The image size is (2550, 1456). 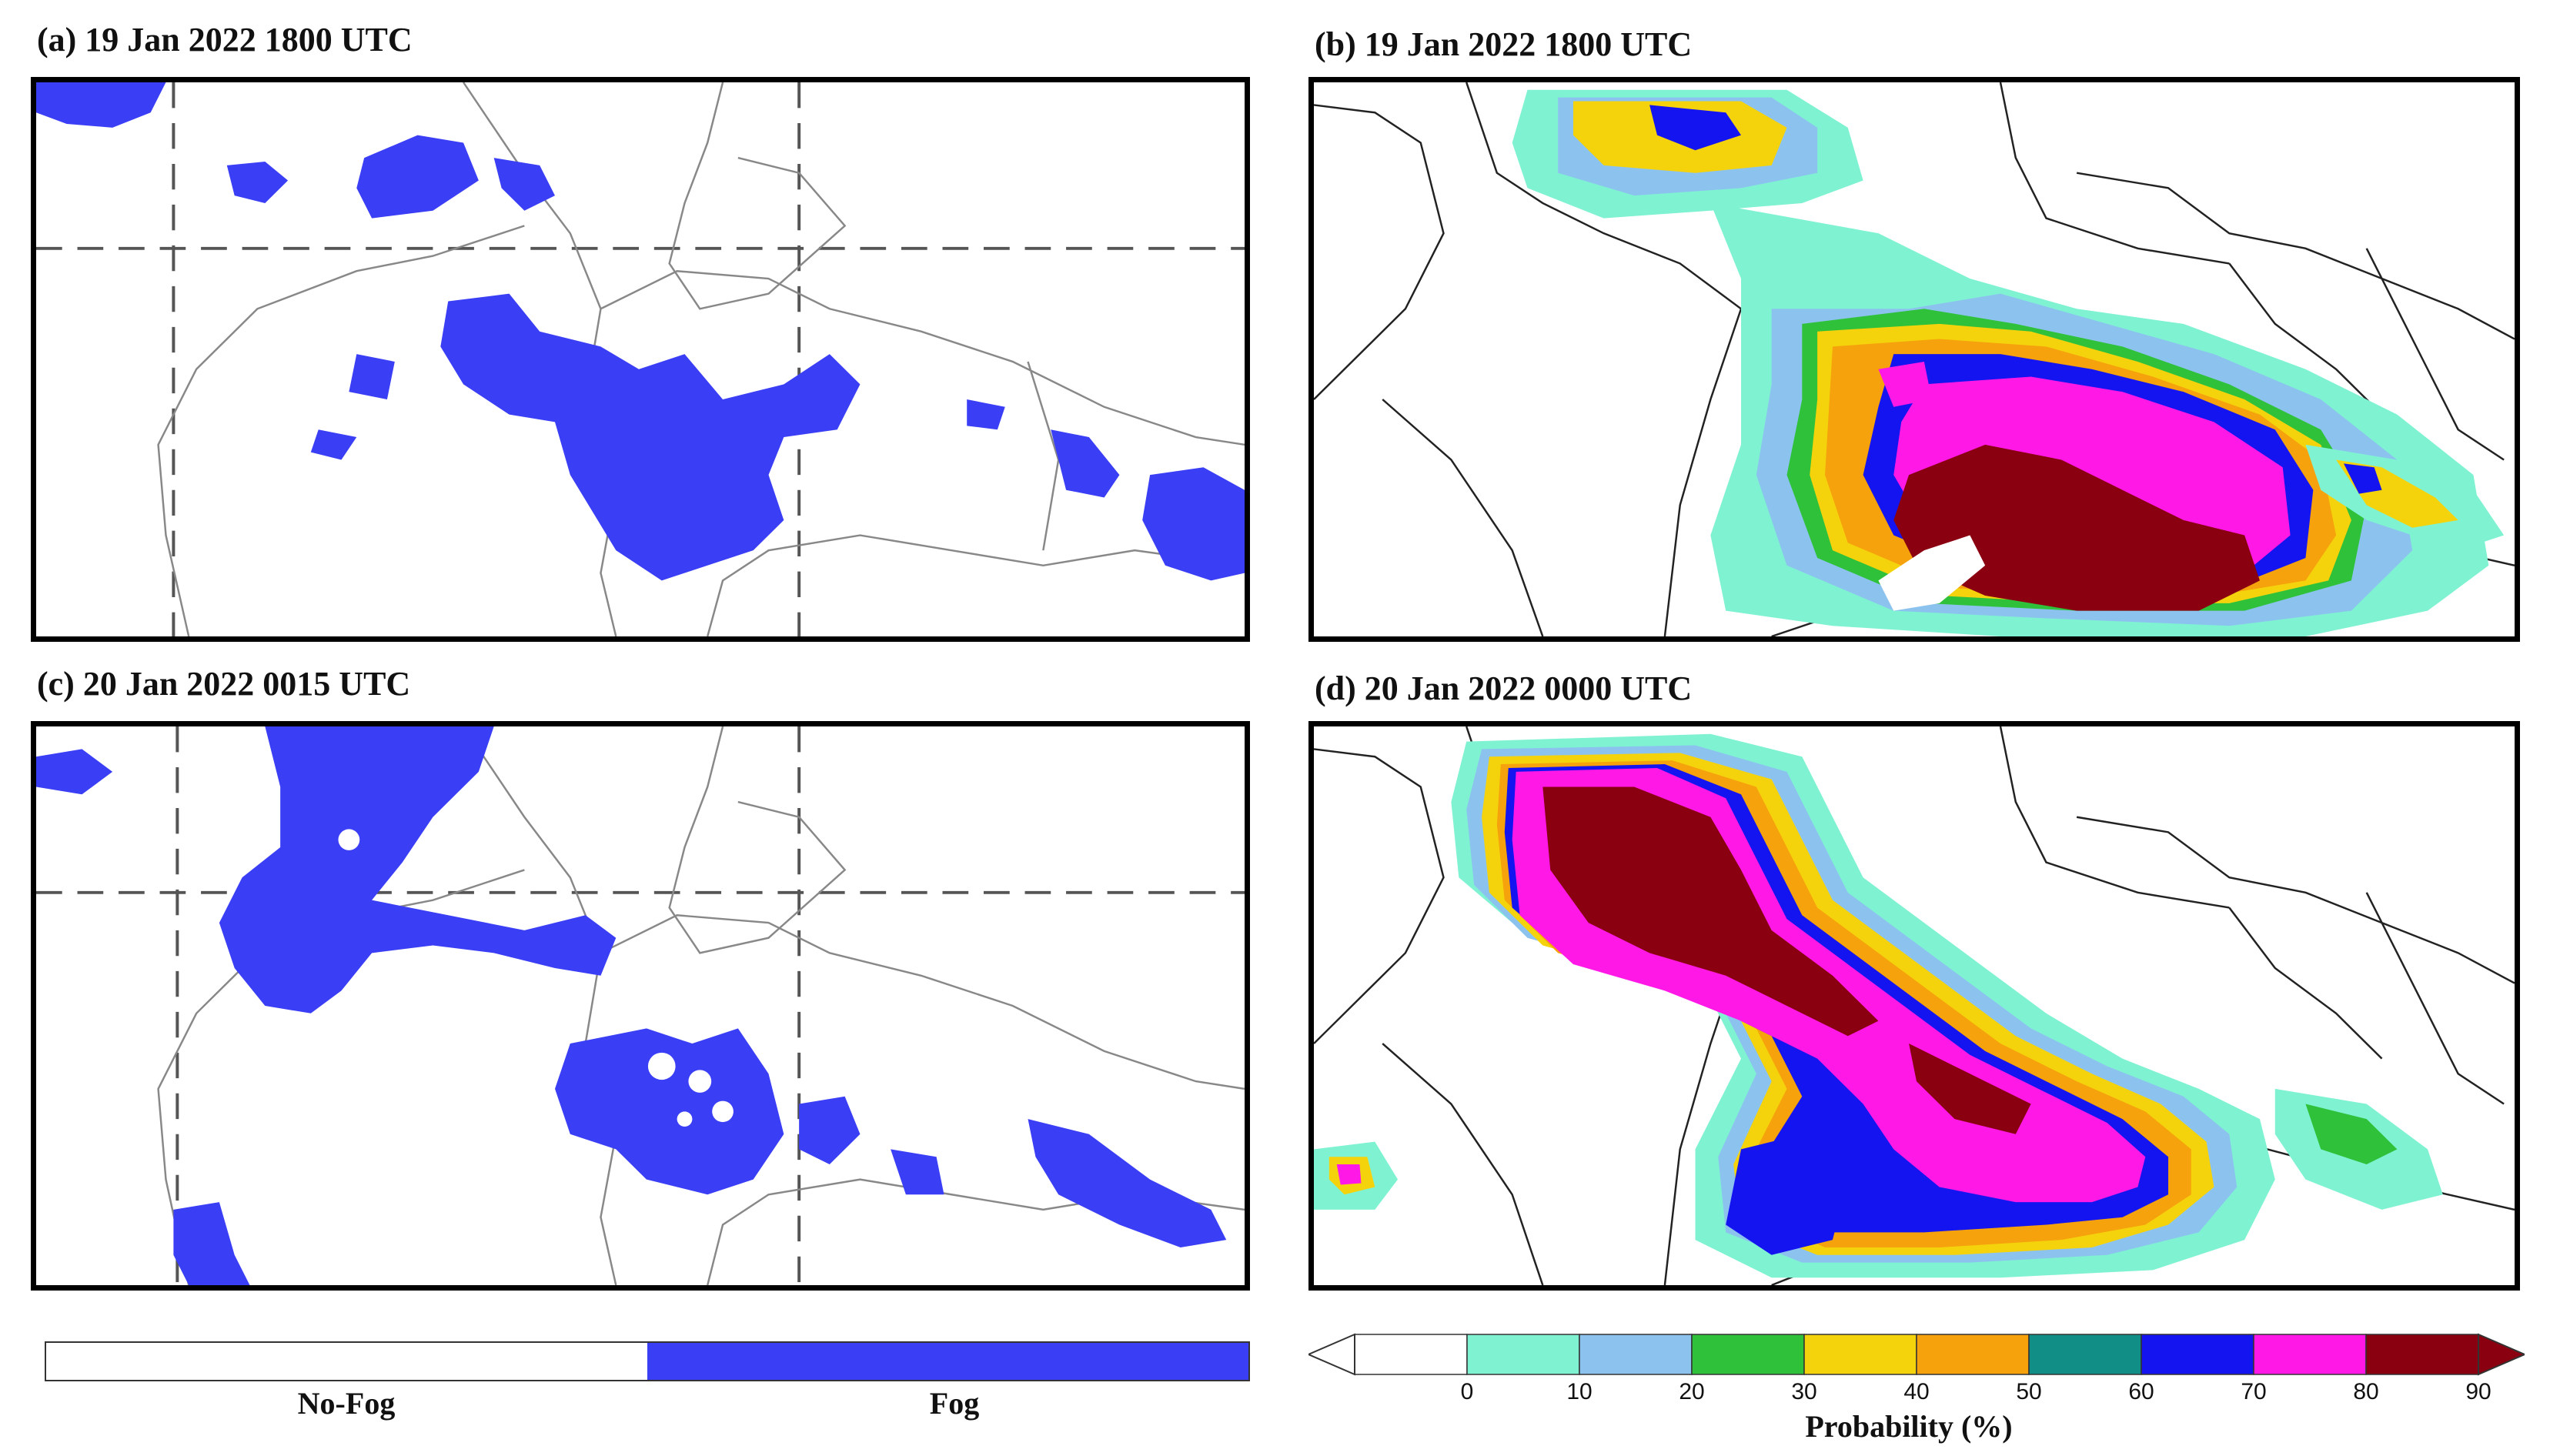 What do you see at coordinates (1692, 1392) in the screenshot?
I see `colorbar-tick-label: 20` at bounding box center [1692, 1392].